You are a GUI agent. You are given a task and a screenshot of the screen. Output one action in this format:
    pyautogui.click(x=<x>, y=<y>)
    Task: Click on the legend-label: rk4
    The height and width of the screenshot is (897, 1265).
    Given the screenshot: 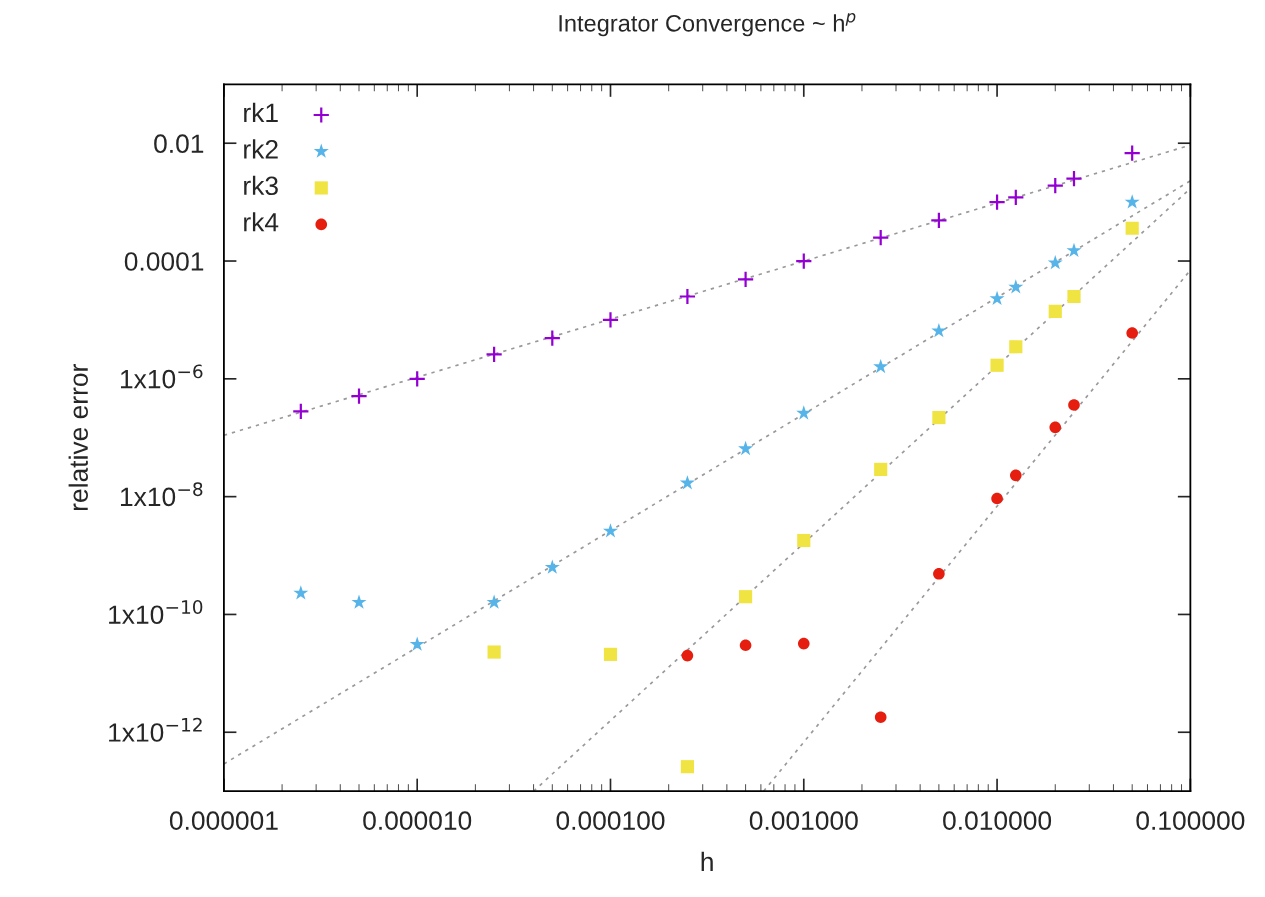 What is the action you would take?
    pyautogui.click(x=261, y=222)
    